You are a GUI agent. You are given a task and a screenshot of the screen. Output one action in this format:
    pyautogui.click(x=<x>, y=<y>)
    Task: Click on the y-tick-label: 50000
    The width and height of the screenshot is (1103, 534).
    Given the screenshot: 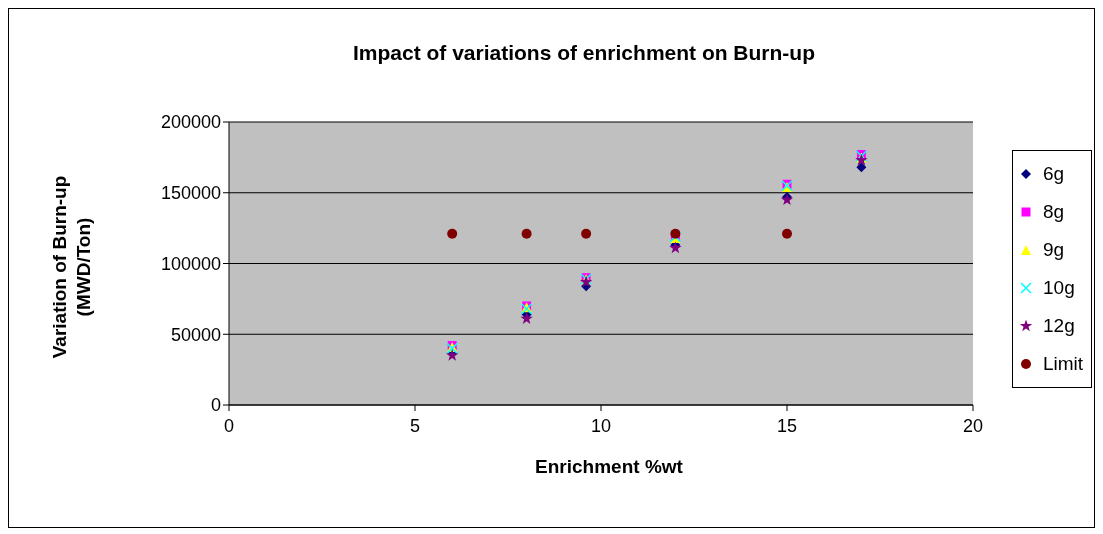 What is the action you would take?
    pyautogui.click(x=195, y=334)
    